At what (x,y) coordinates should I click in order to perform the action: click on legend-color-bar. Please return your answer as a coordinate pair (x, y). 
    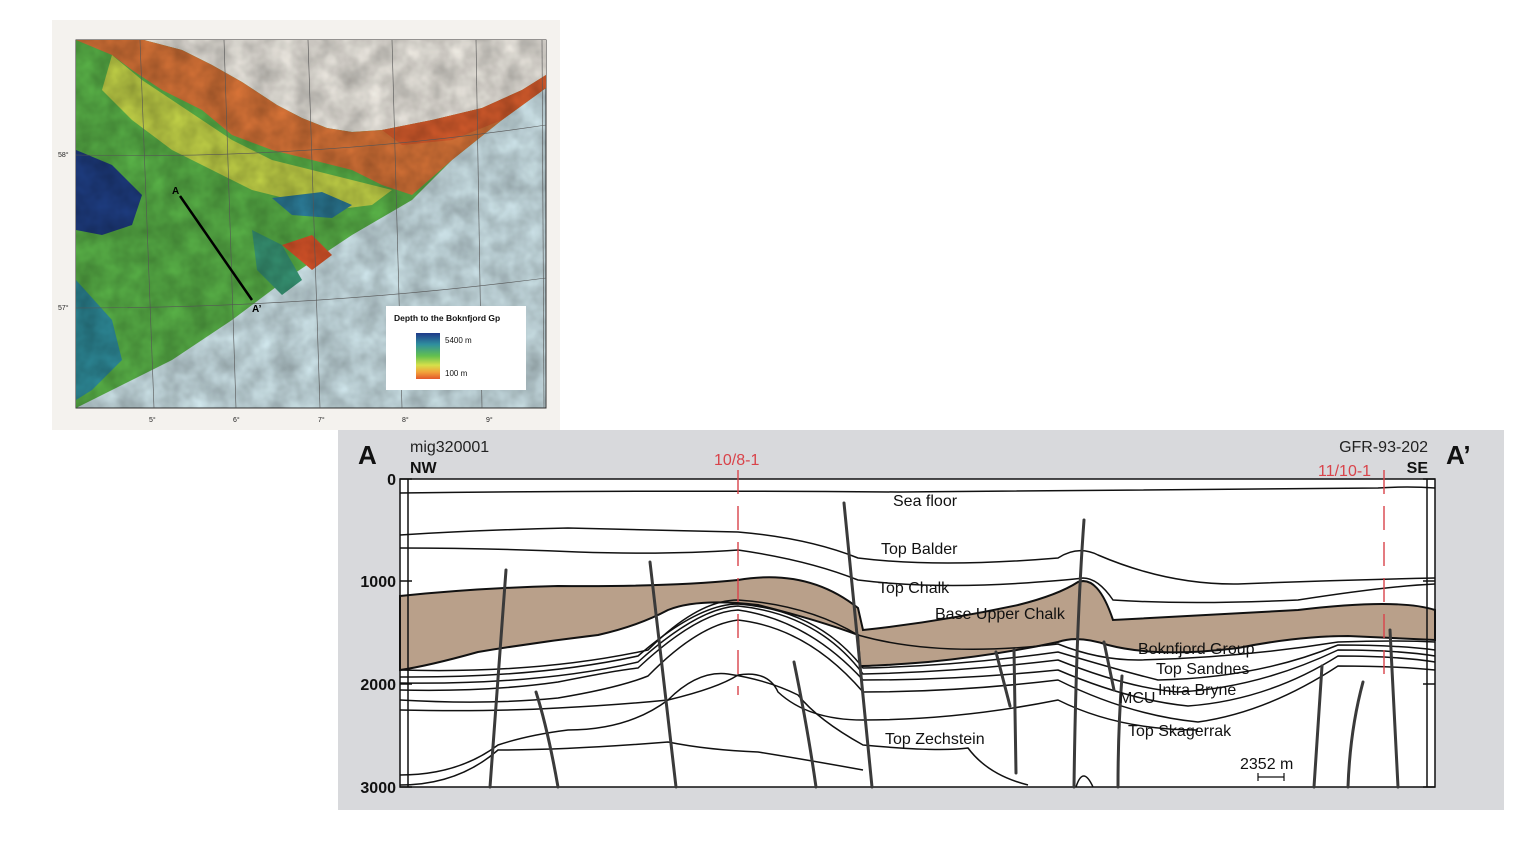
    Looking at the image, I should click on (428, 356).